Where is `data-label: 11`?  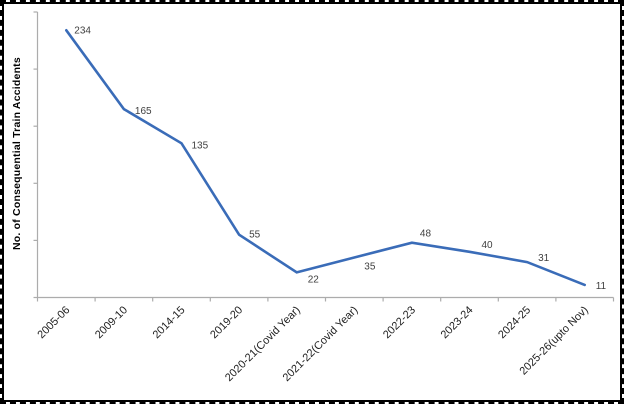
data-label: 11 is located at coordinates (601, 286).